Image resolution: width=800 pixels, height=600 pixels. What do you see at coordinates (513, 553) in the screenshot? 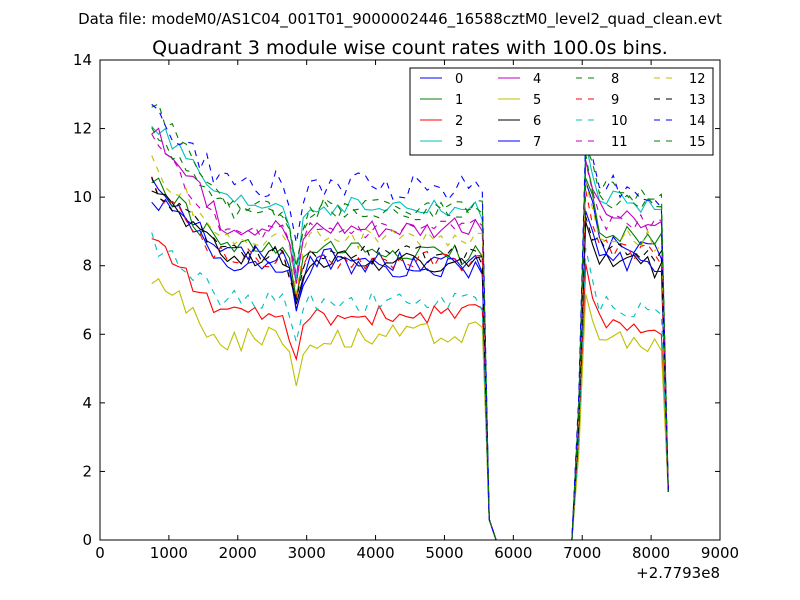
I see `x-tick-label: 6000` at bounding box center [513, 553].